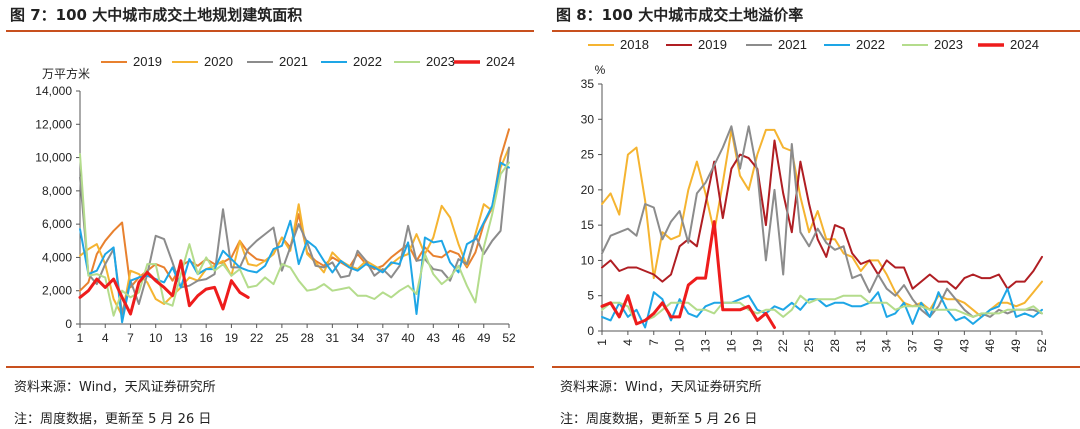 The width and height of the screenshot is (1080, 429). What do you see at coordinates (57, 291) in the screenshot?
I see `y-tick-label: 2,000` at bounding box center [57, 291].